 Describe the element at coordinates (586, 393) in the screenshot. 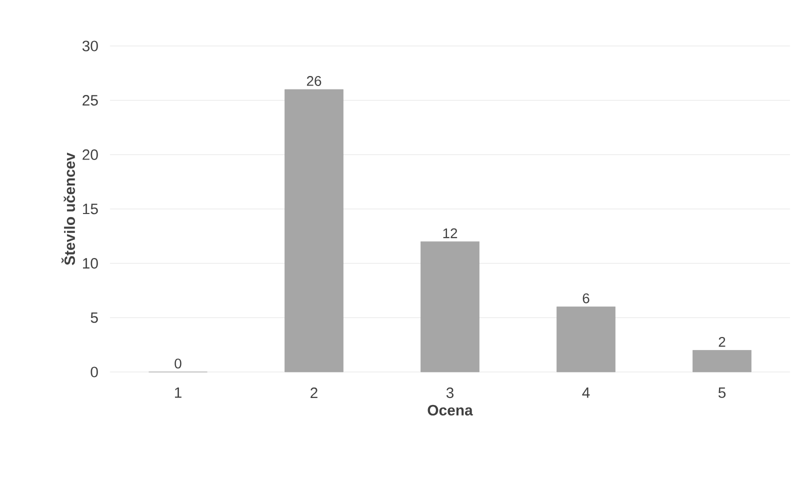

I see `x-tick-label: 4` at that location.